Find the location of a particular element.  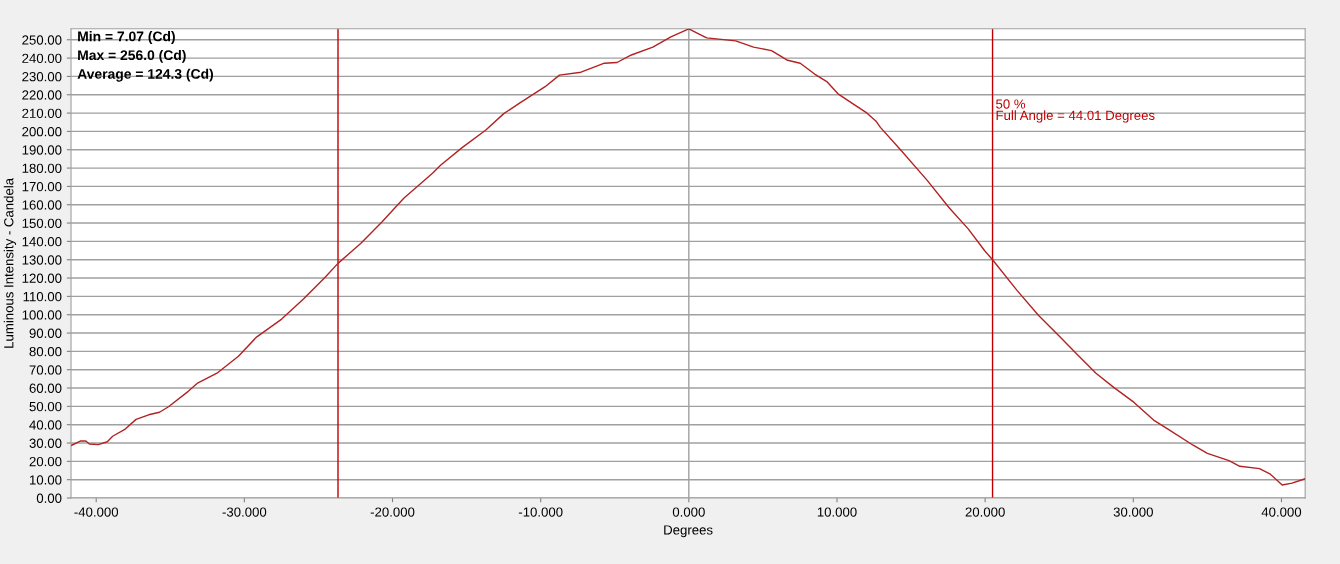

y-tick-label: 70.00 is located at coordinates (45, 370).